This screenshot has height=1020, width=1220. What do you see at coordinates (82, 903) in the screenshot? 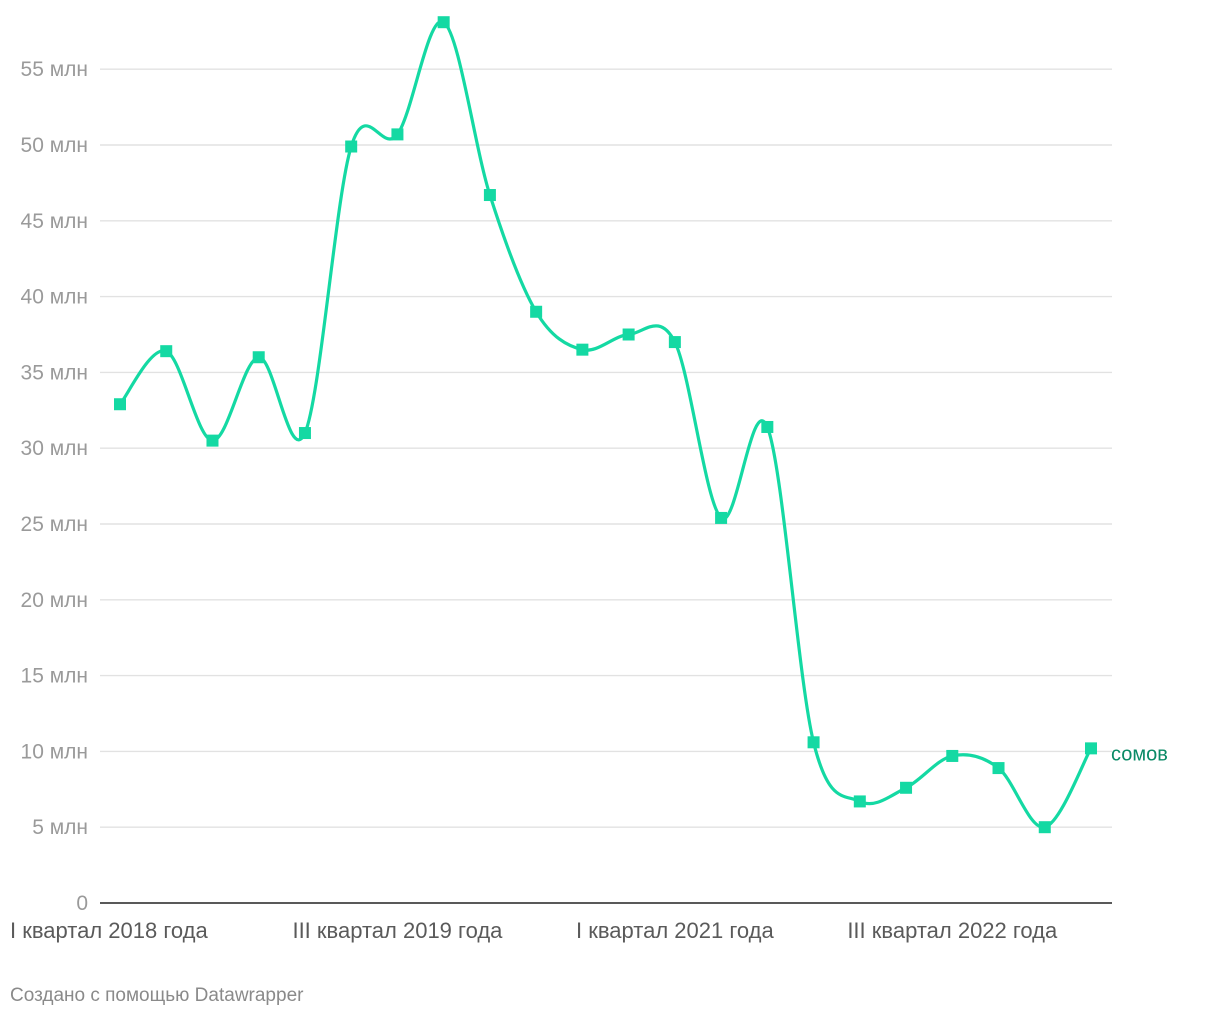
I see `y-tick-label: 0` at bounding box center [82, 903].